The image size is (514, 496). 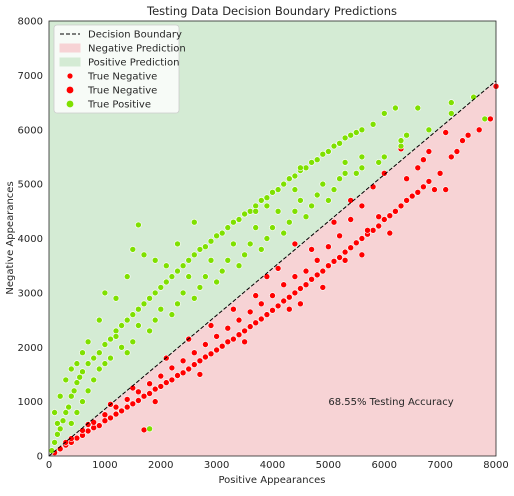 What do you see at coordinates (137, 49) in the screenshot?
I see `legend-label-negative-prediction: Negative Prediction` at bounding box center [137, 49].